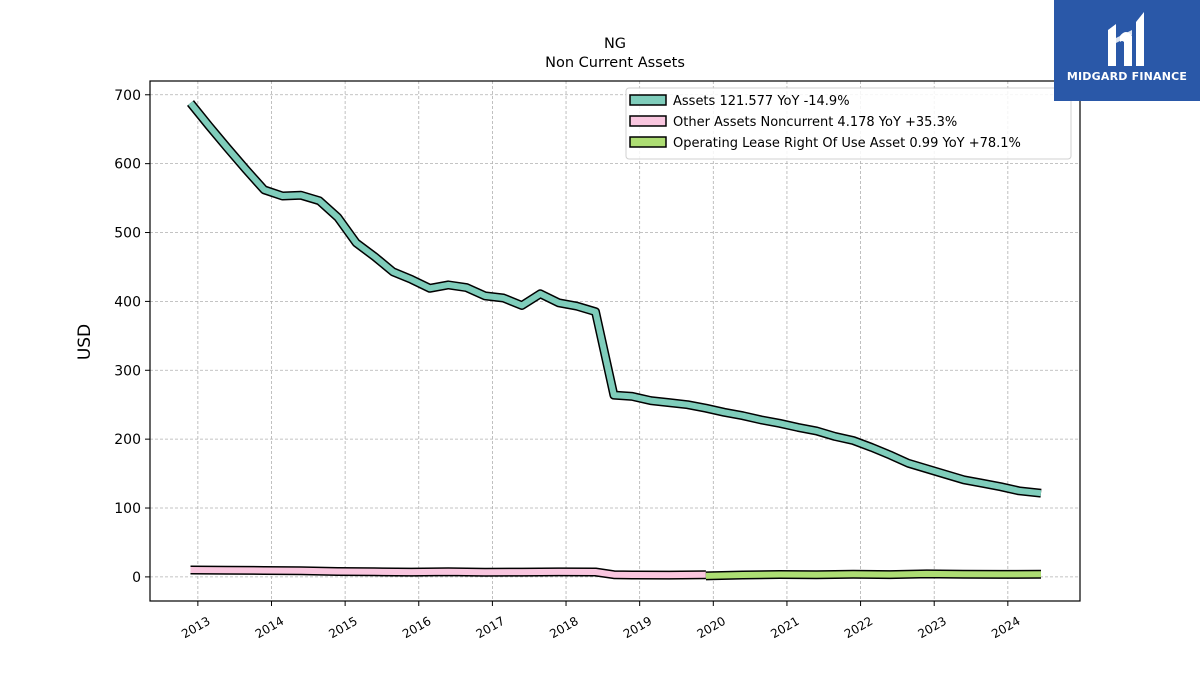 The height and width of the screenshot is (675, 1200). Describe the element at coordinates (127, 96) in the screenshot. I see `y-tick-label: 700` at that location.